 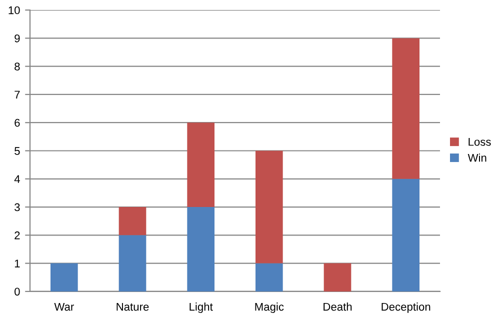 I want to click on x-tick-label: Magic, so click(x=269, y=307).